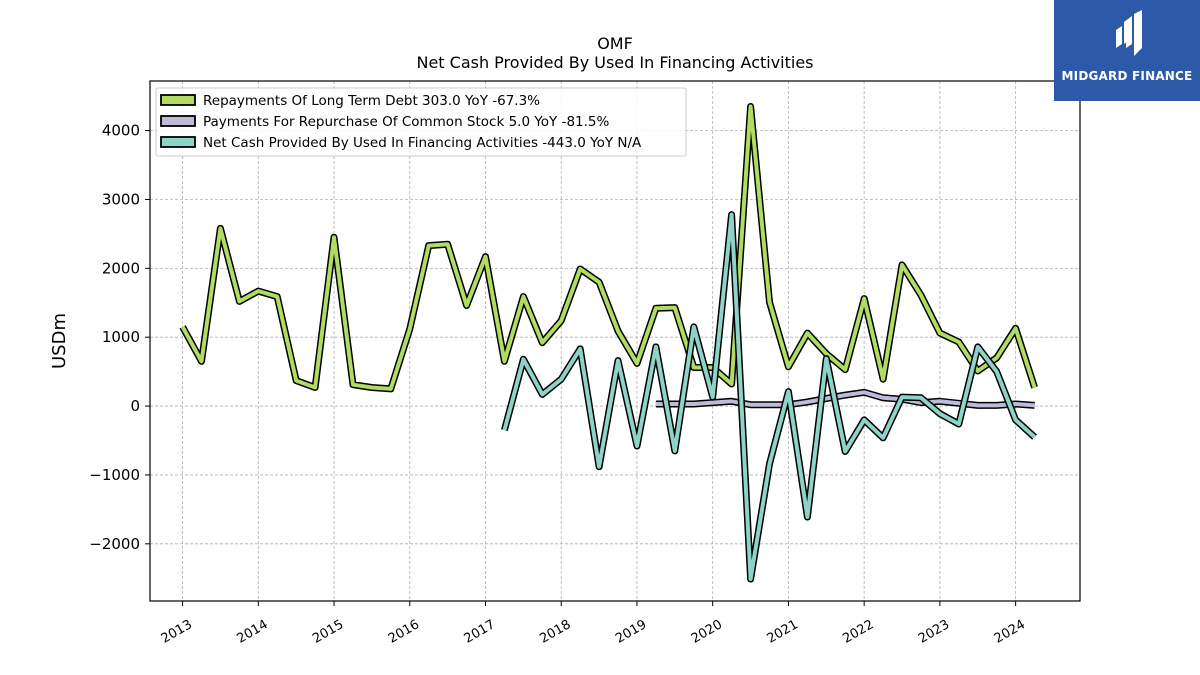 This screenshot has width=1200, height=675. I want to click on brand-name: MIDGARD FINANCE, so click(1127, 76).